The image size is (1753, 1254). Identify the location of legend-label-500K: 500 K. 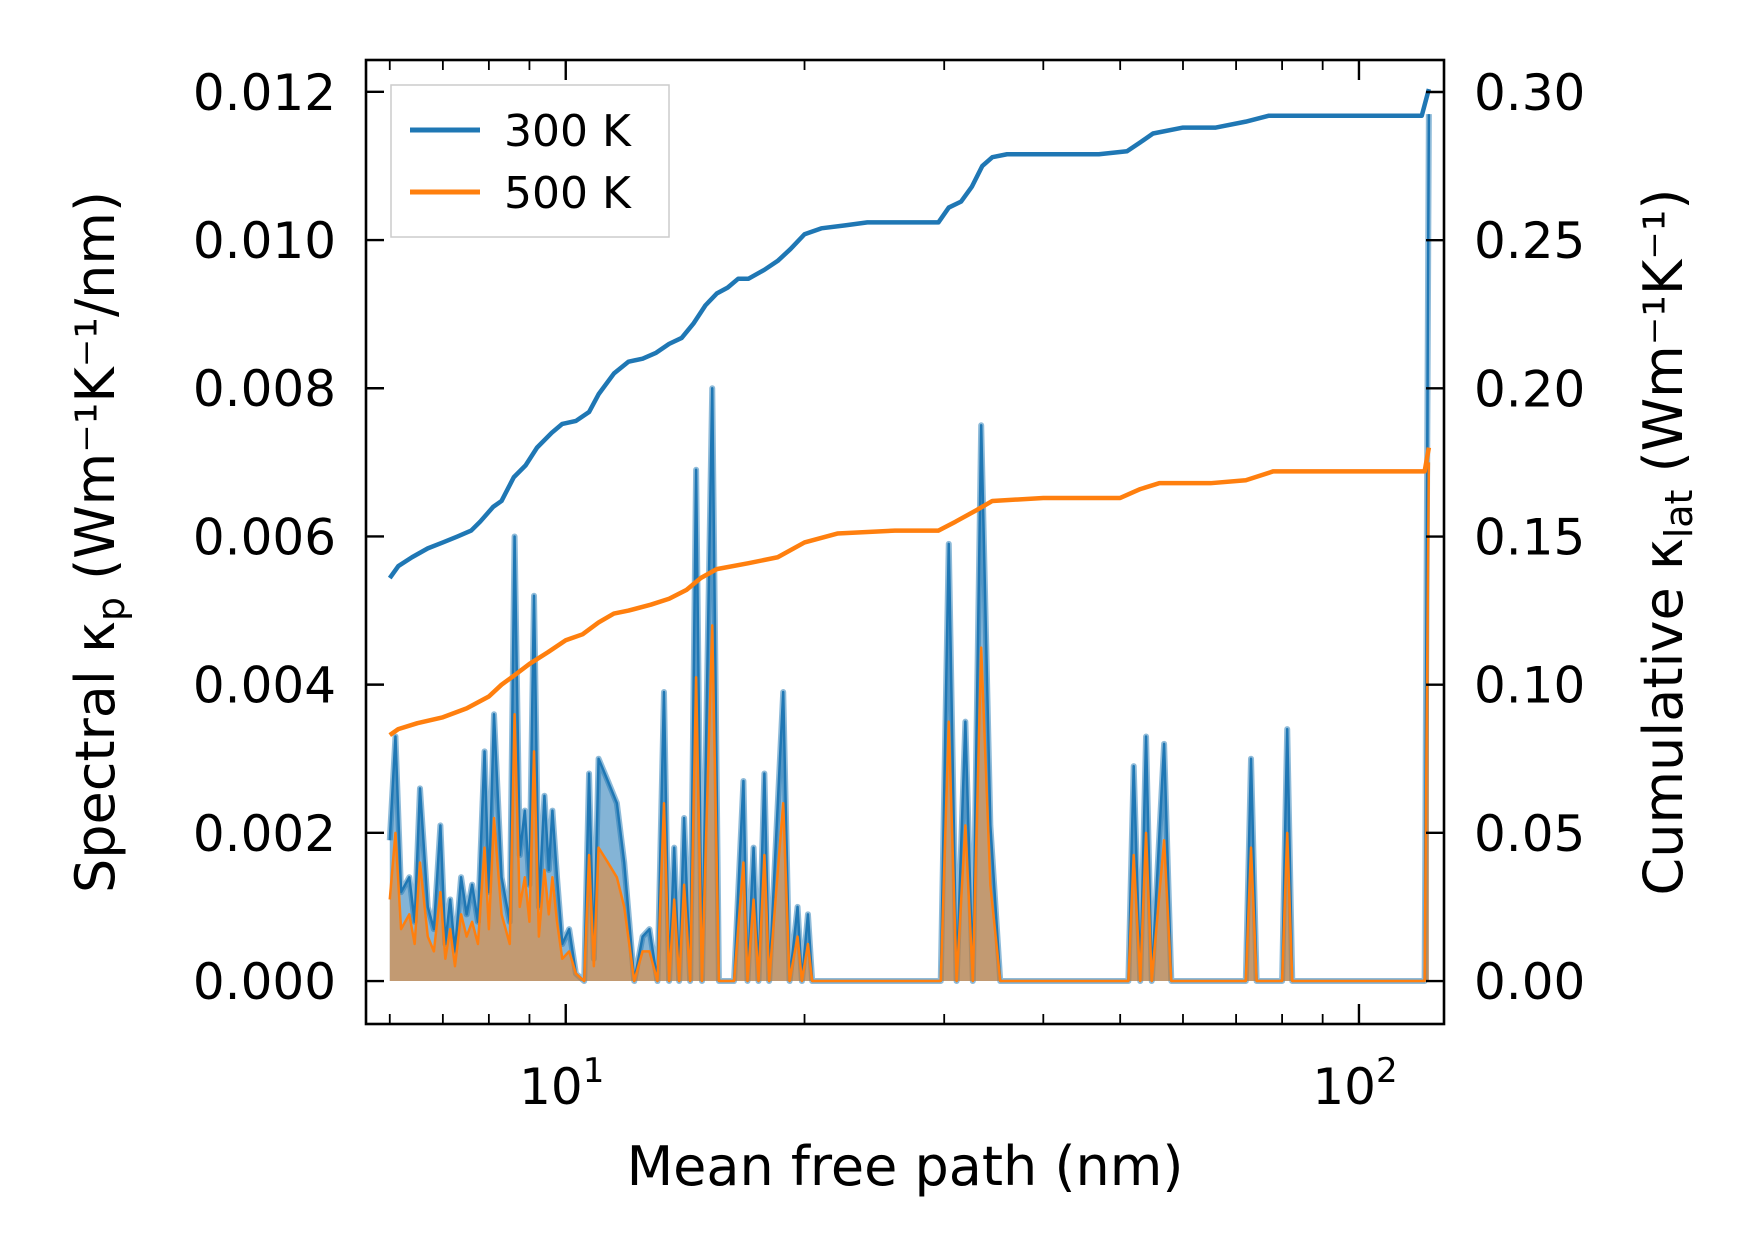
(568, 193).